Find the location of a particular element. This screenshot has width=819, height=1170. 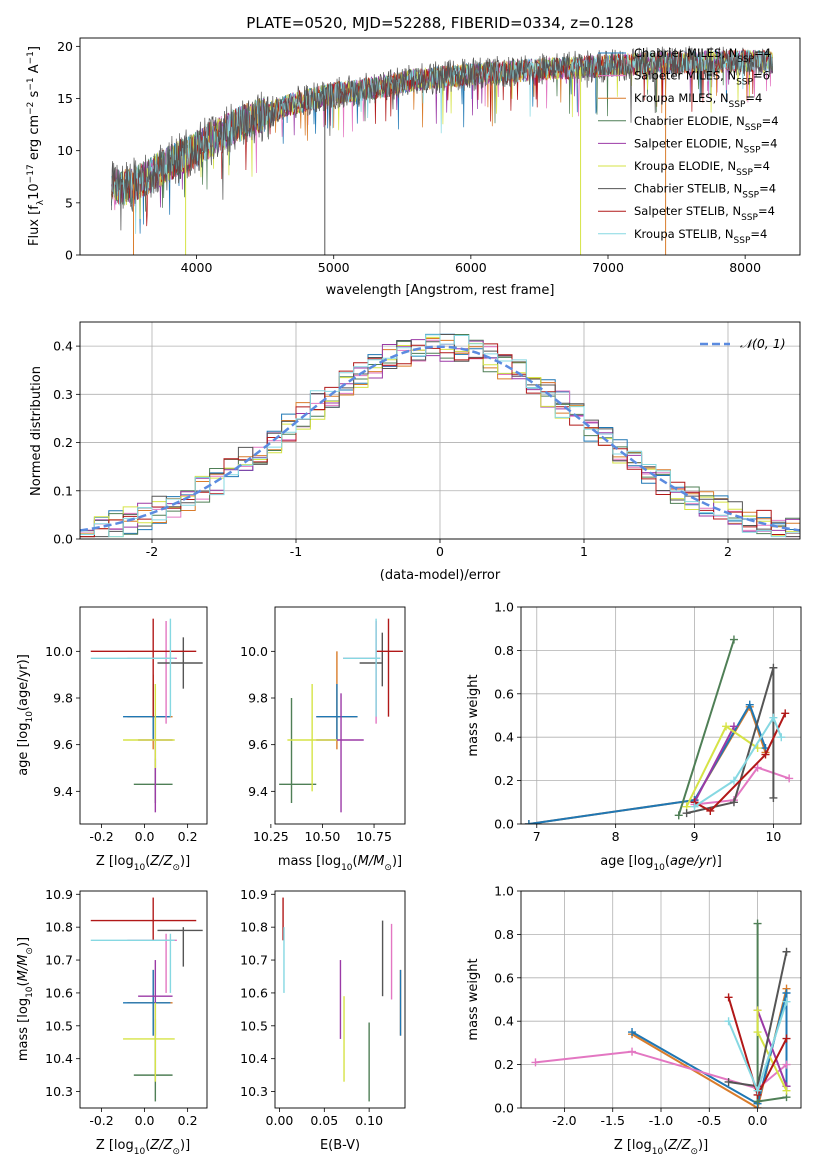

y-tick-label: 15 is located at coordinates (65, 98).